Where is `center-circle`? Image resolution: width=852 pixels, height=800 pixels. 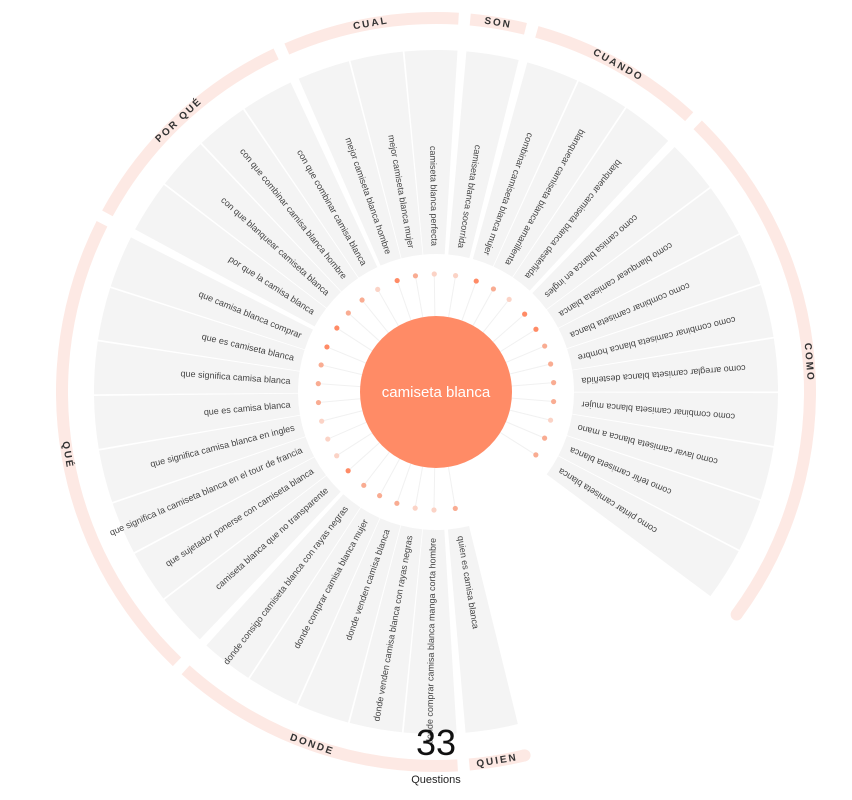
center-circle is located at coordinates (436, 392).